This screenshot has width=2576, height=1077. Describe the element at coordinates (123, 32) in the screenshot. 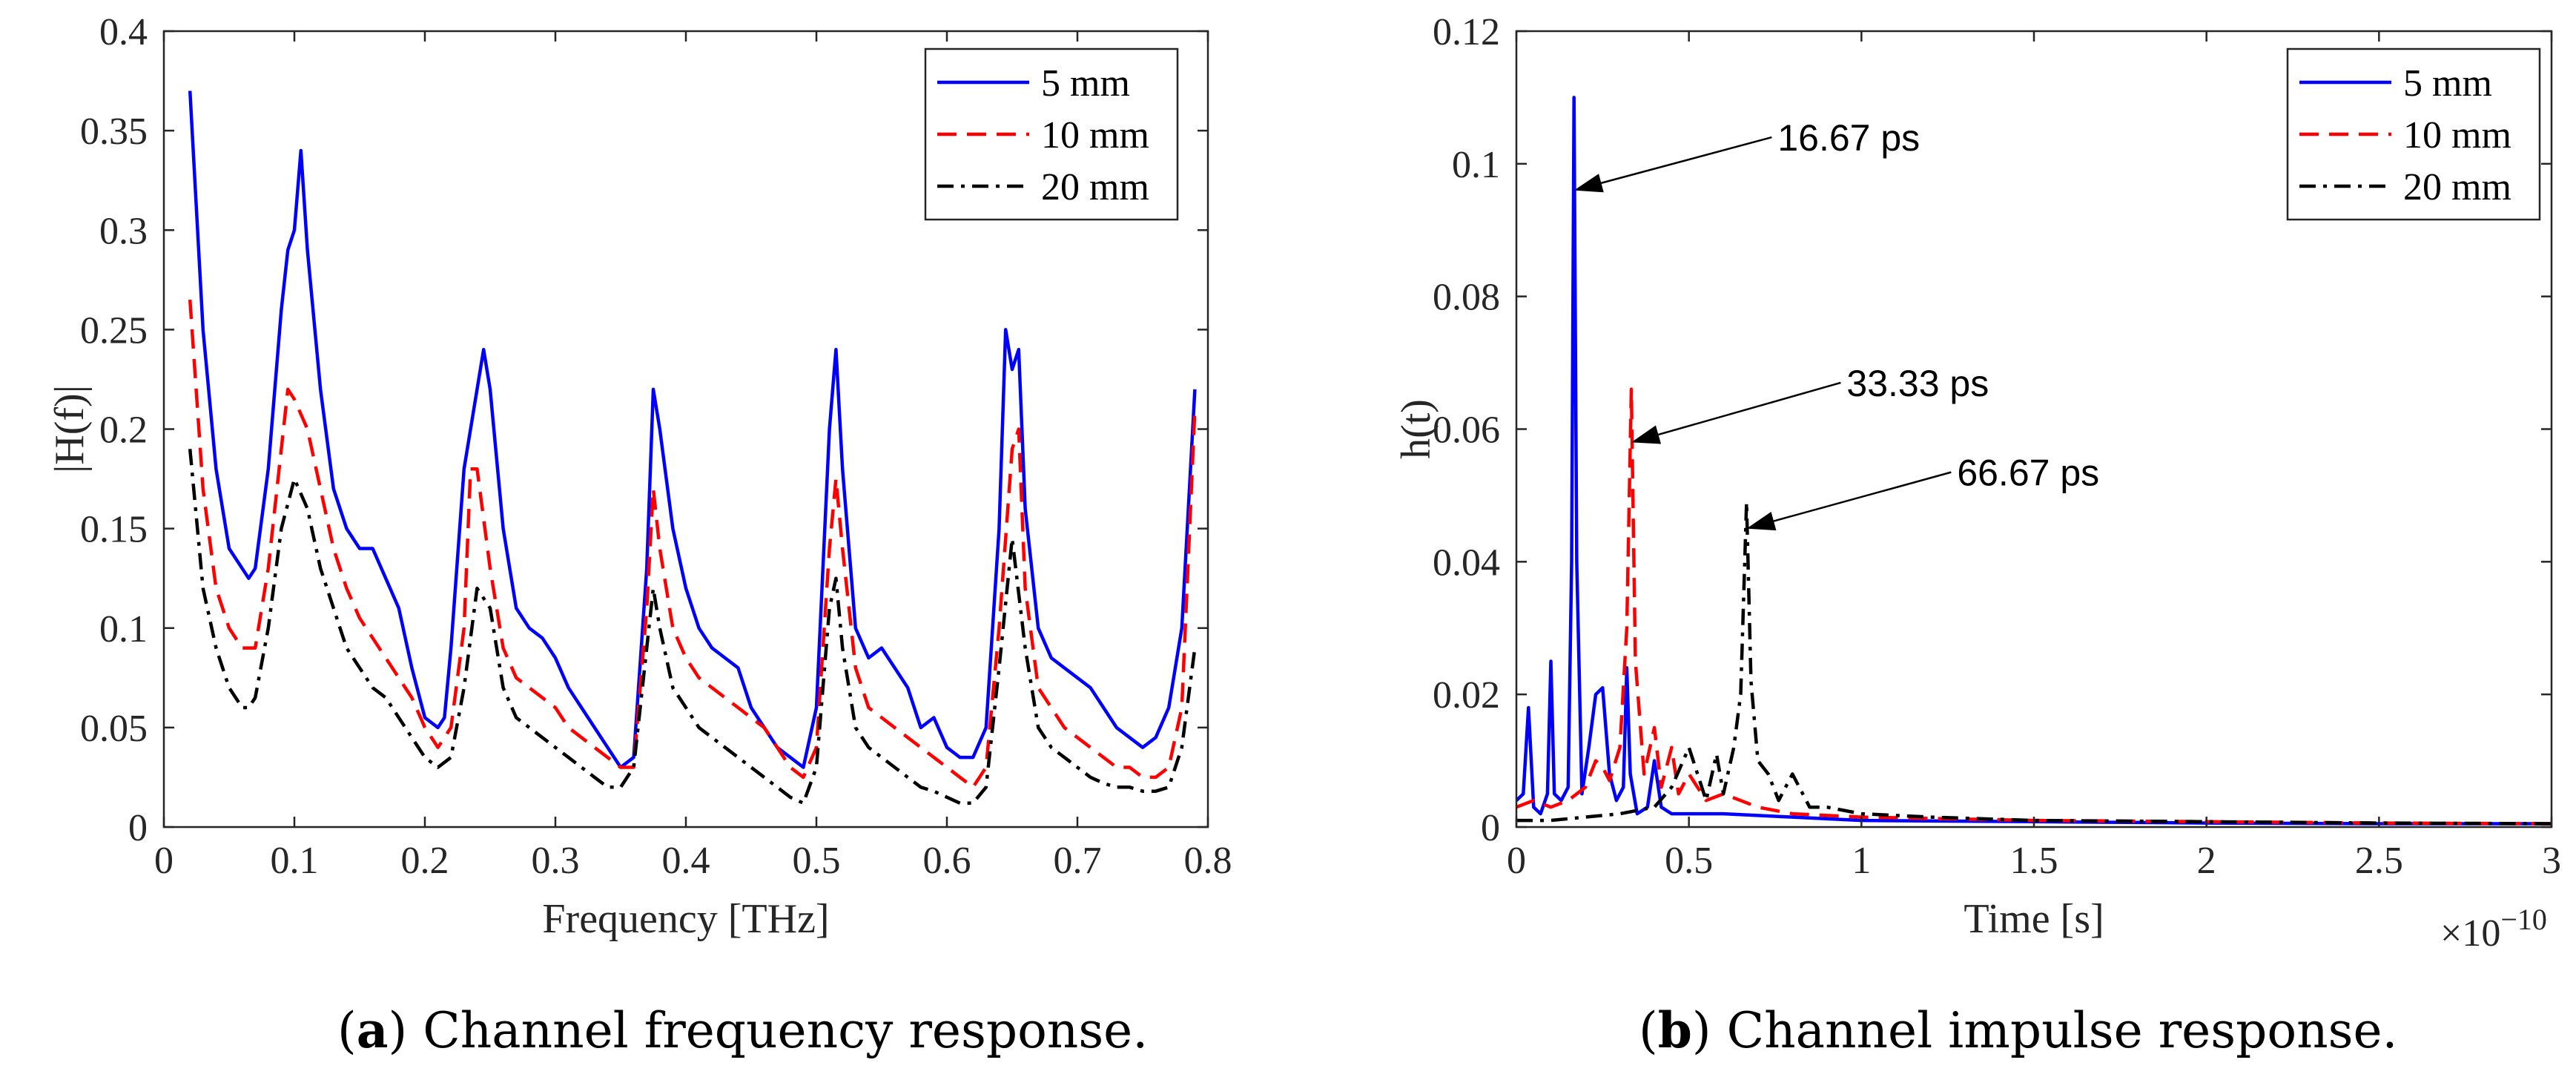

I see `chart-a-ytick-label: 0.4` at that location.